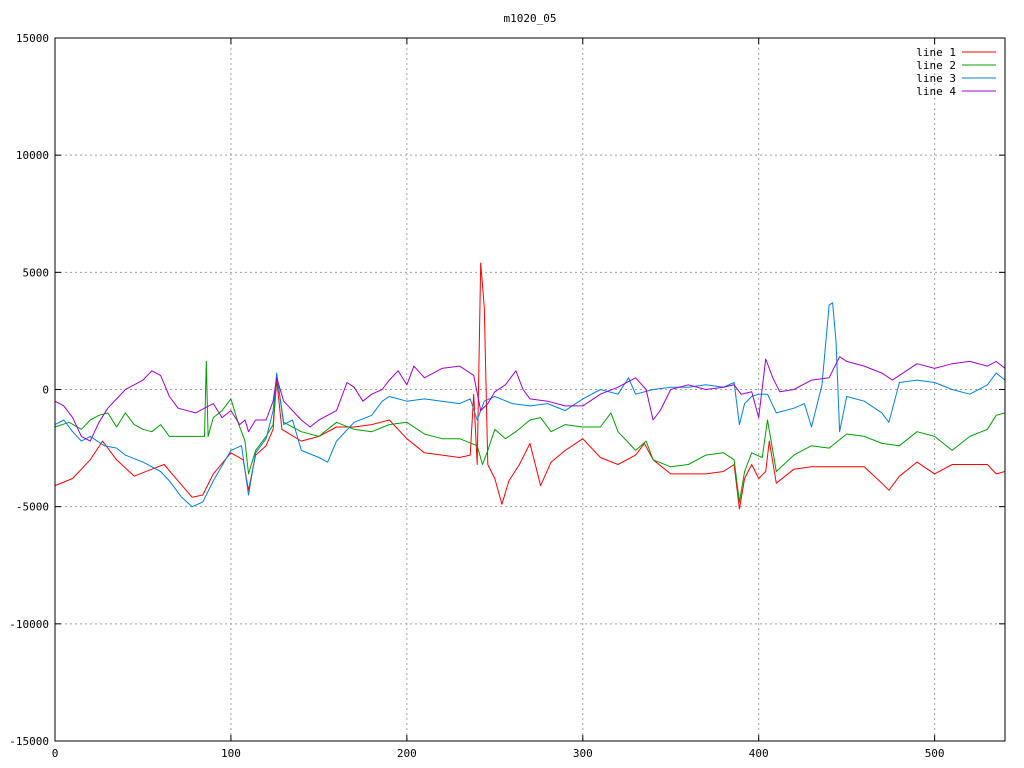 The height and width of the screenshot is (768, 1024). What do you see at coordinates (759, 753) in the screenshot?
I see `x-tick-label: 400` at bounding box center [759, 753].